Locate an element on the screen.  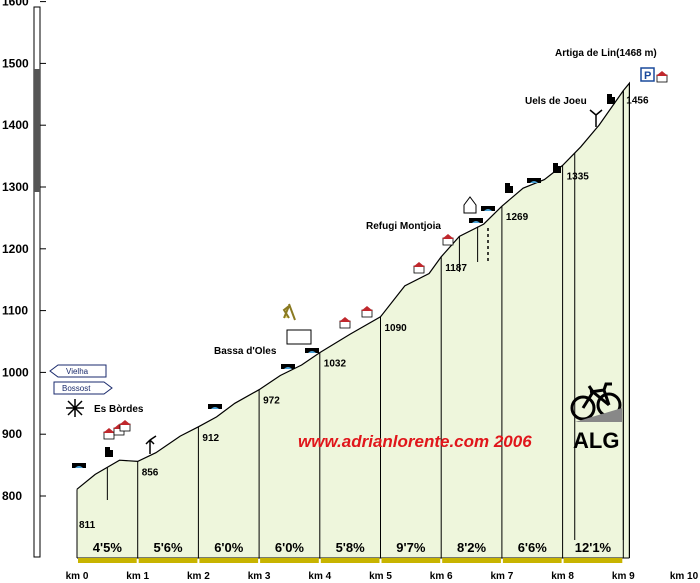
x-tick-label-km9: km 9 is located at coordinates (623, 576).